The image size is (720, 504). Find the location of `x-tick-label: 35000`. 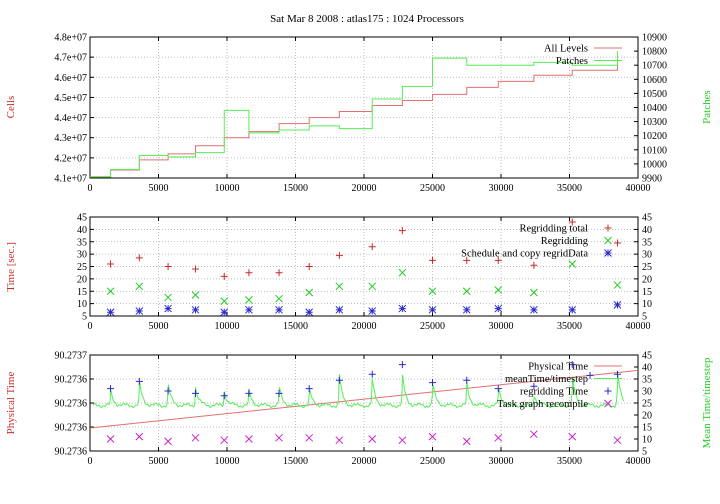

x-tick-label: 35000 is located at coordinates (569, 326).